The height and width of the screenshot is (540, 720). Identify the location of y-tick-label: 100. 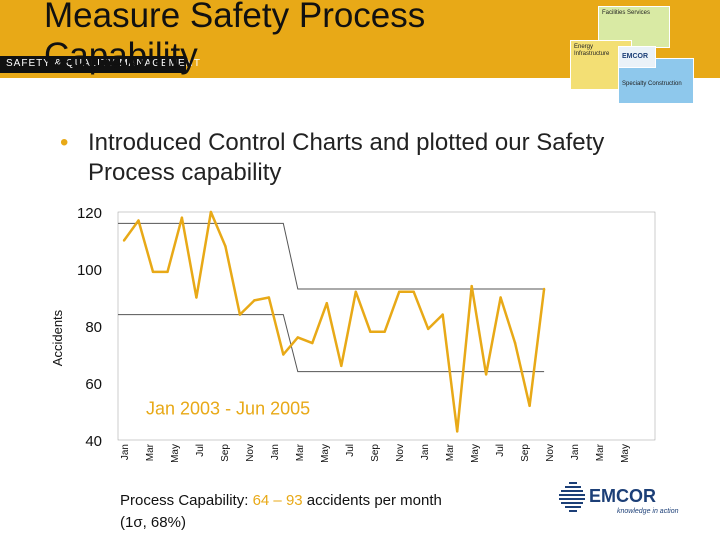
(89, 270).